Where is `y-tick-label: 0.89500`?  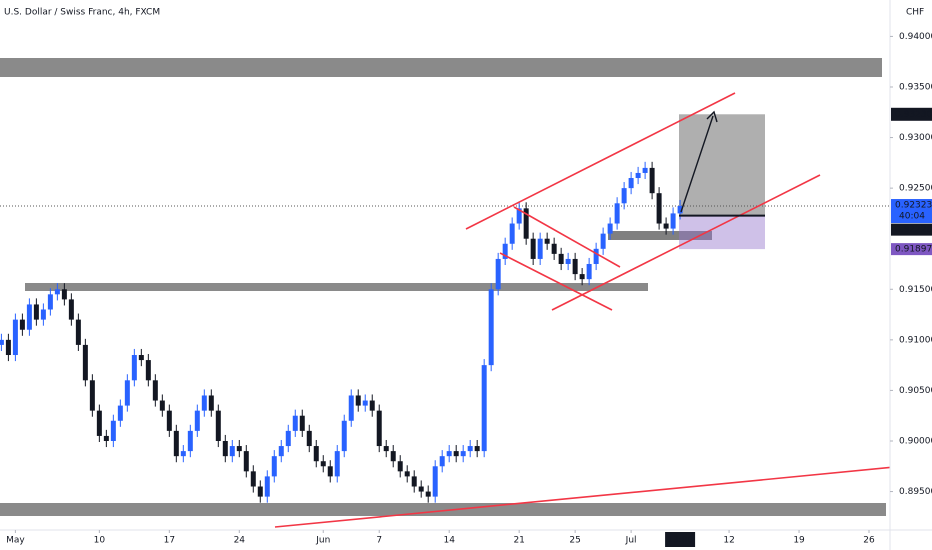
y-tick-label: 0.89500 is located at coordinates (915, 492).